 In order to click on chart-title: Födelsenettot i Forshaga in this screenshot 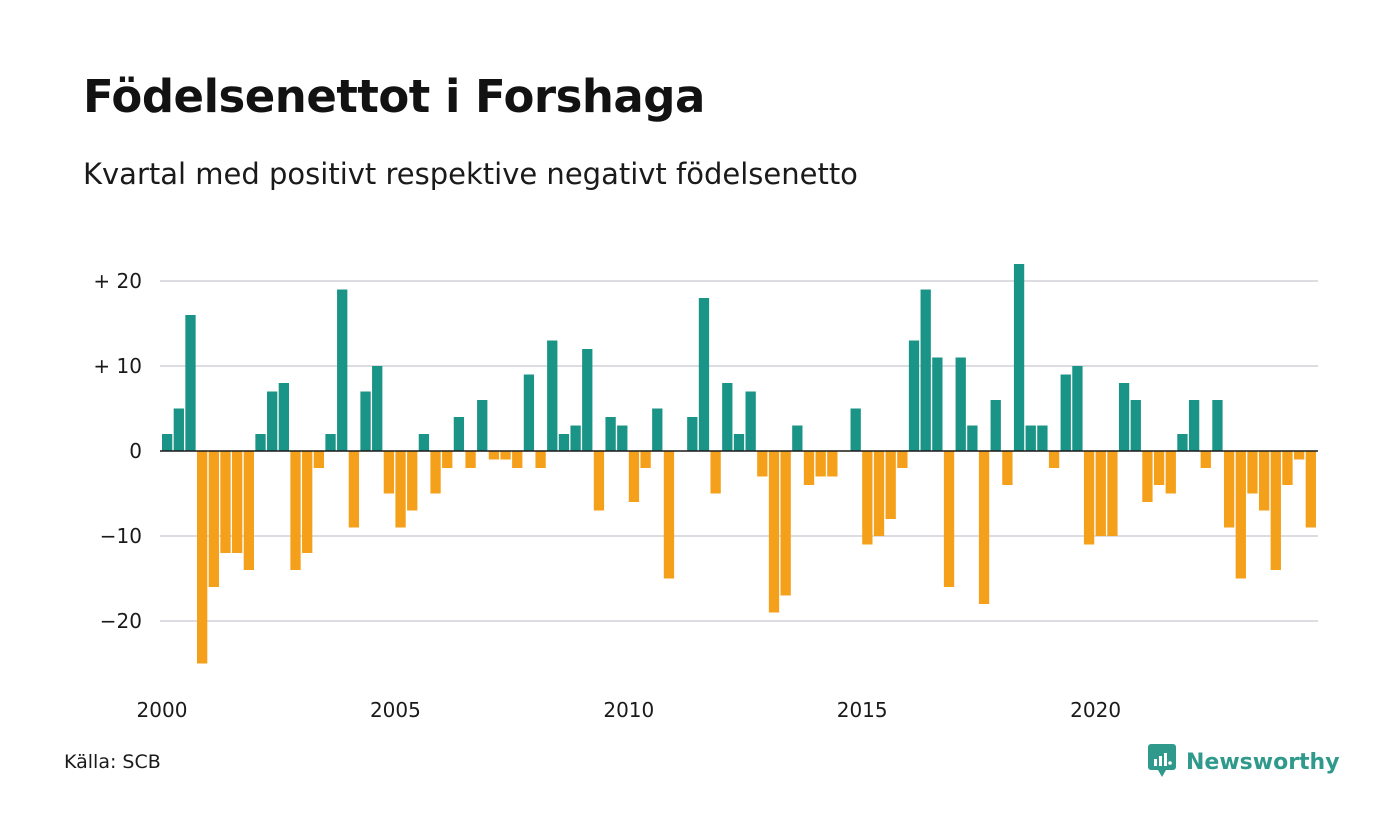, I will do `click(394, 96)`.